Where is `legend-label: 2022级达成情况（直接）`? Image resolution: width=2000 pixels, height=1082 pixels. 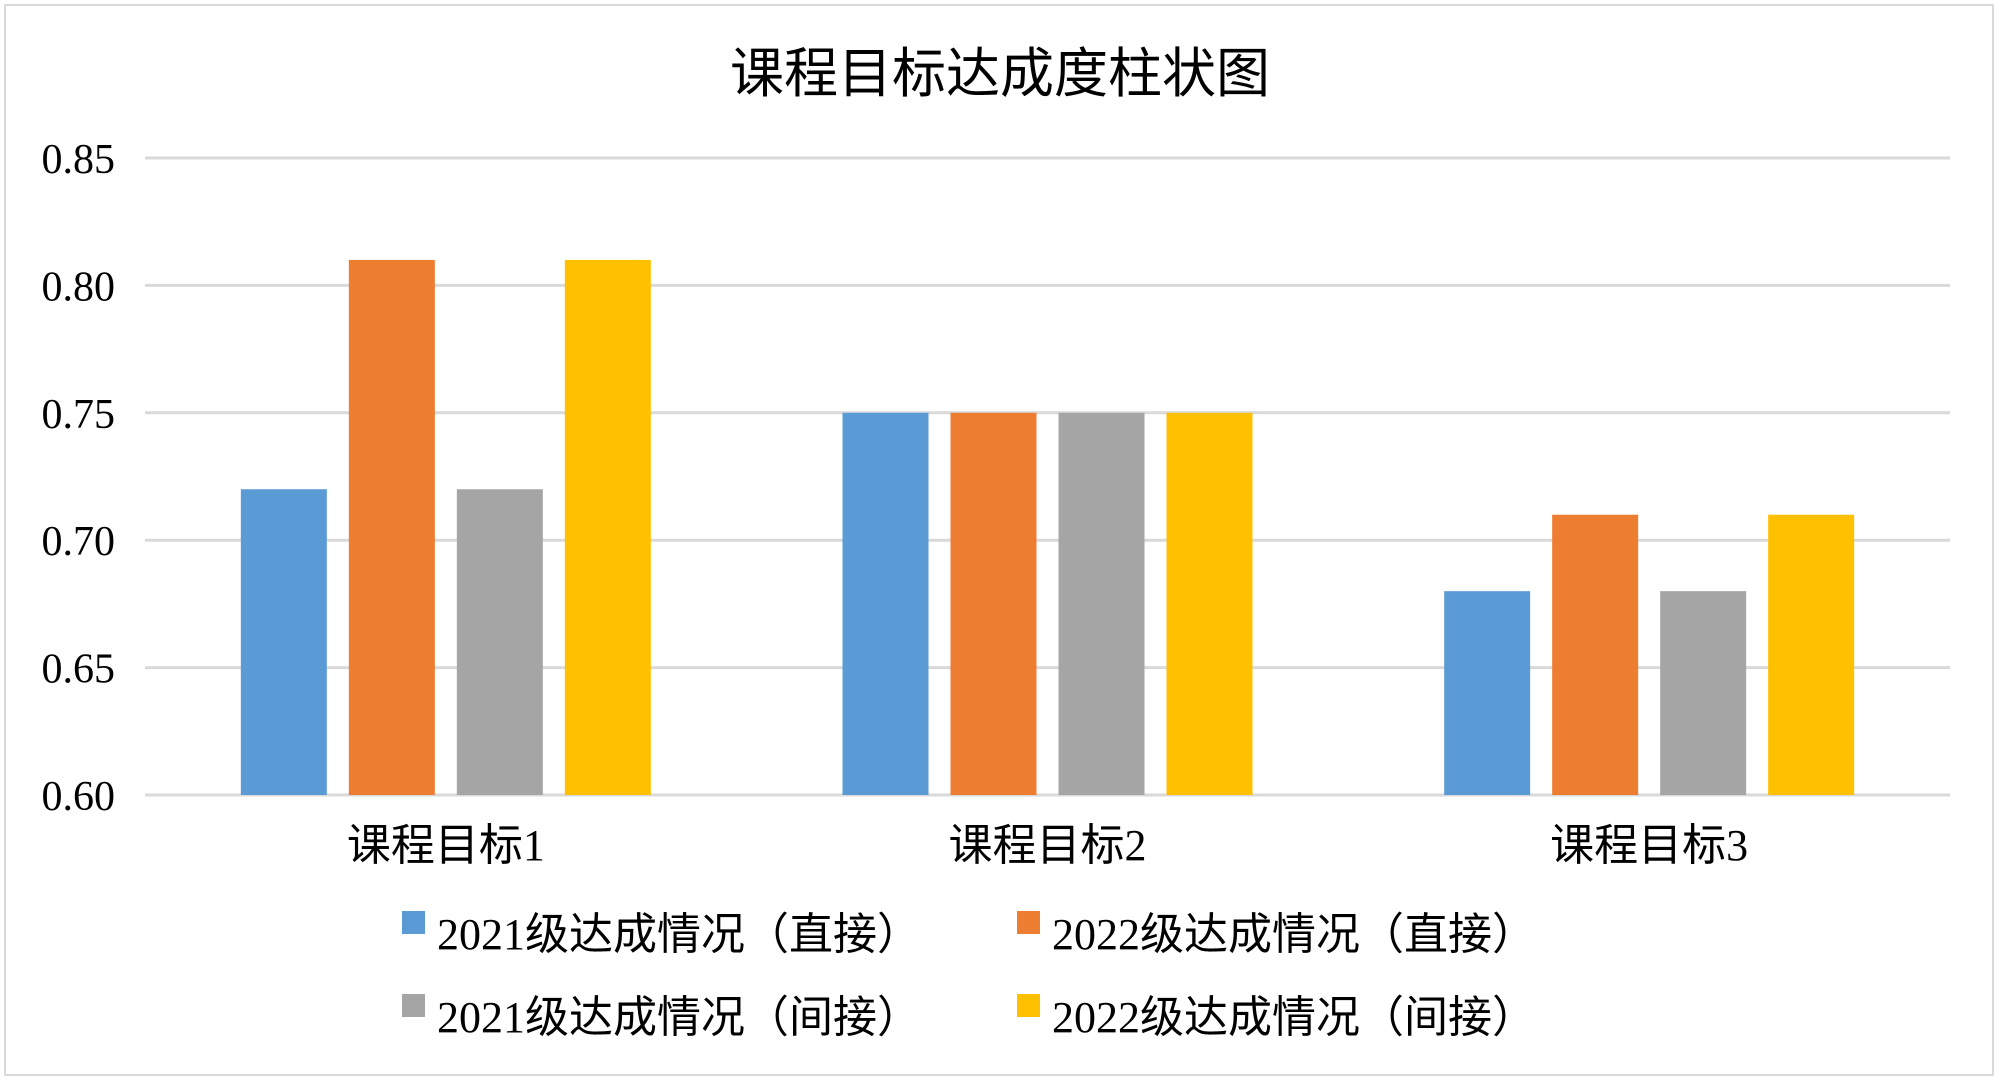
legend-label: 2022级达成情况（直接） is located at coordinates (1294, 934).